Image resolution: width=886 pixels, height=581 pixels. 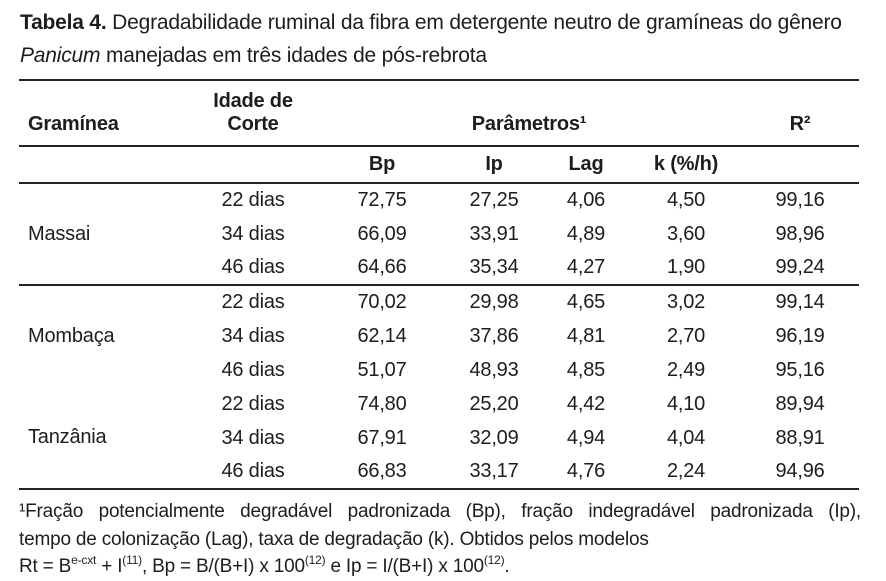 I want to click on formula-text: e Ip = I/(B+I) x 100, so click(x=404, y=566).